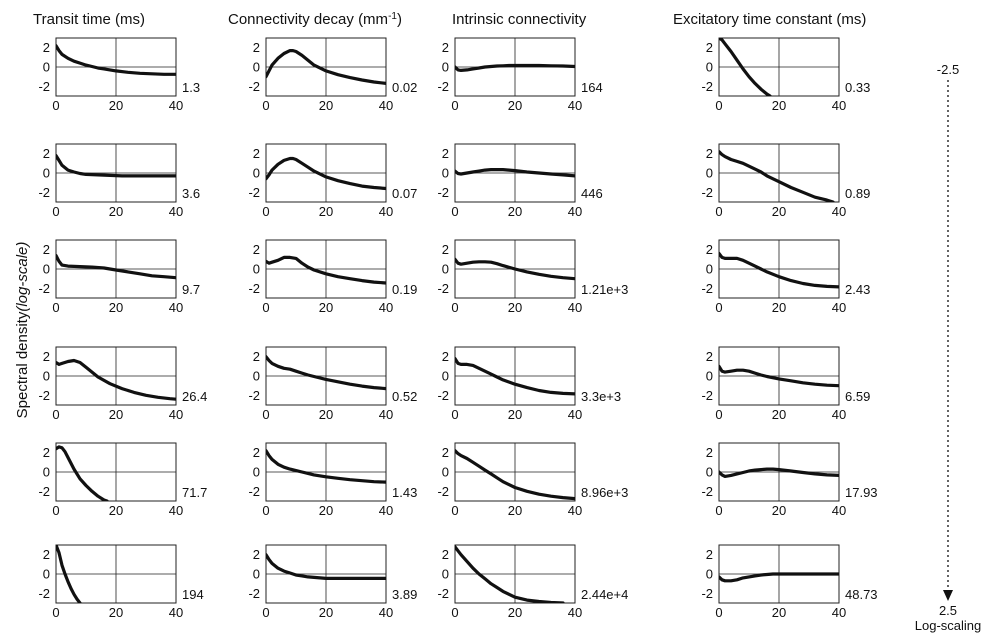 Image resolution: width=990 pixels, height=634 pixels. Describe the element at coordinates (404, 594) in the screenshot. I see `parameter-value-label: 3.89` at that location.